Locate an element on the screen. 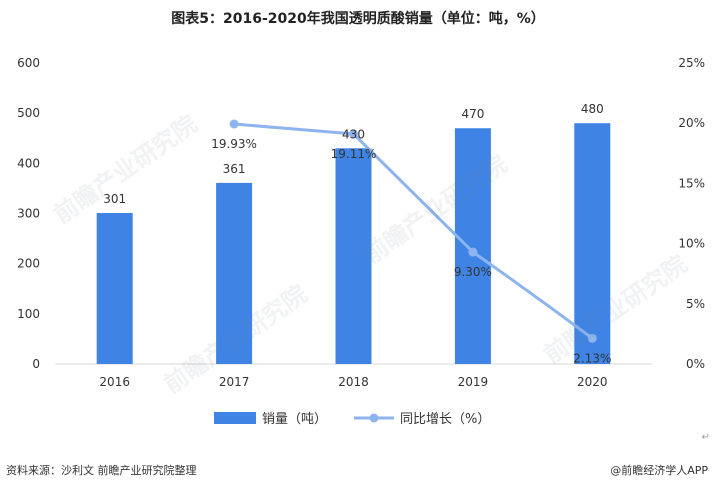 The image size is (716, 491). y-left-tick-label: 0 is located at coordinates (36, 364).